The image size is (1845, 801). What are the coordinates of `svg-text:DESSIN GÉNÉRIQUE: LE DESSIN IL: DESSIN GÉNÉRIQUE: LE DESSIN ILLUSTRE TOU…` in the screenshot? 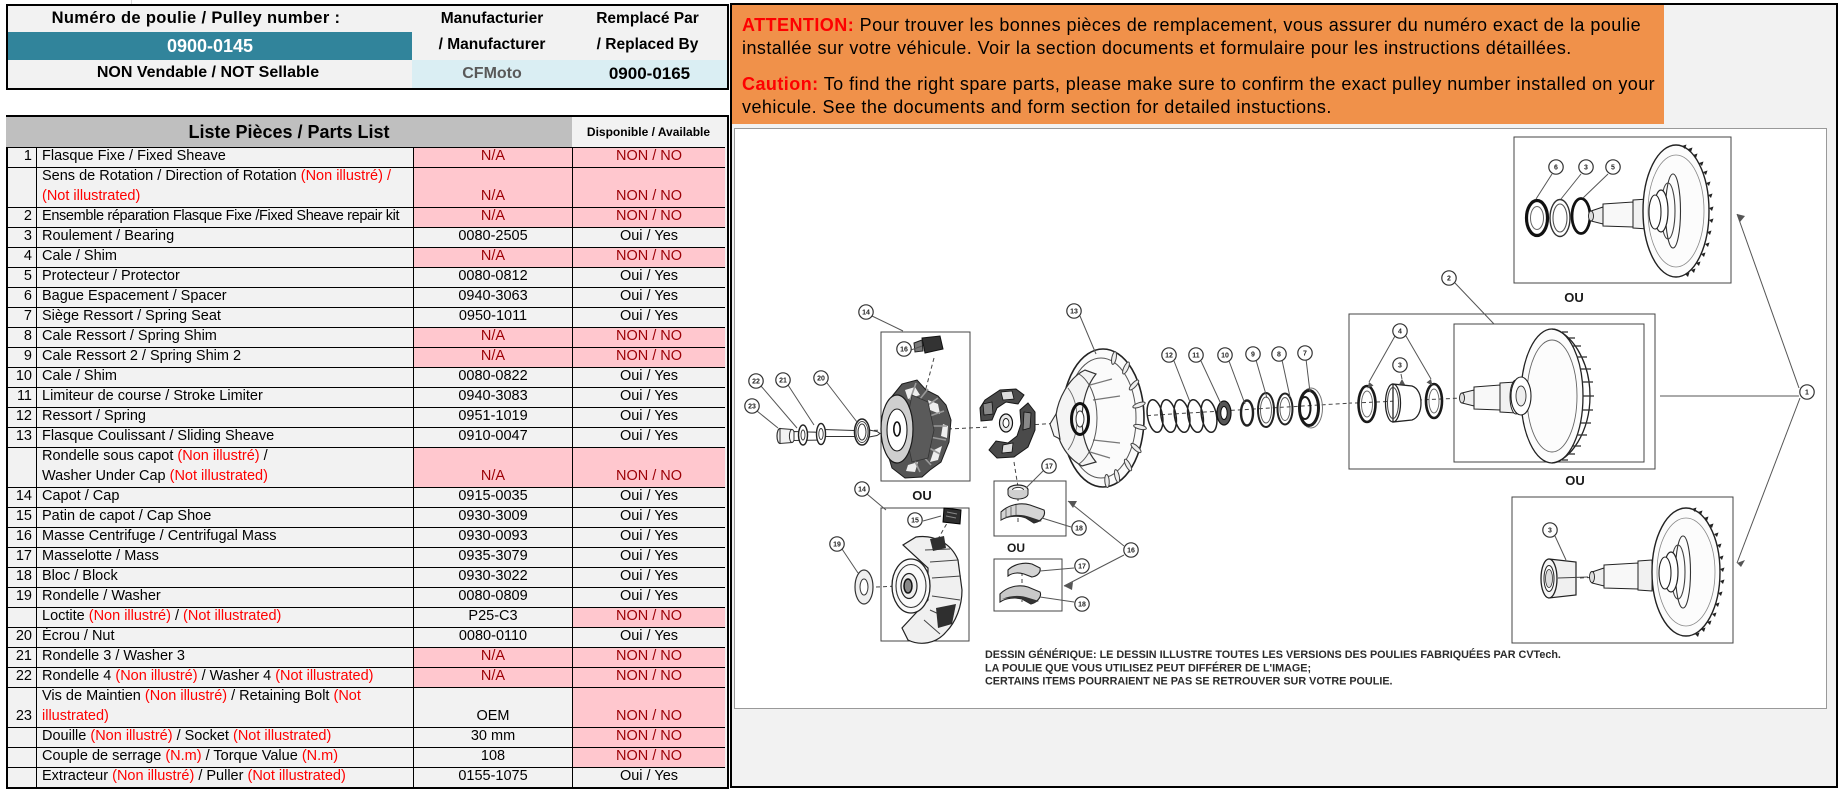 It's located at (1273, 654).